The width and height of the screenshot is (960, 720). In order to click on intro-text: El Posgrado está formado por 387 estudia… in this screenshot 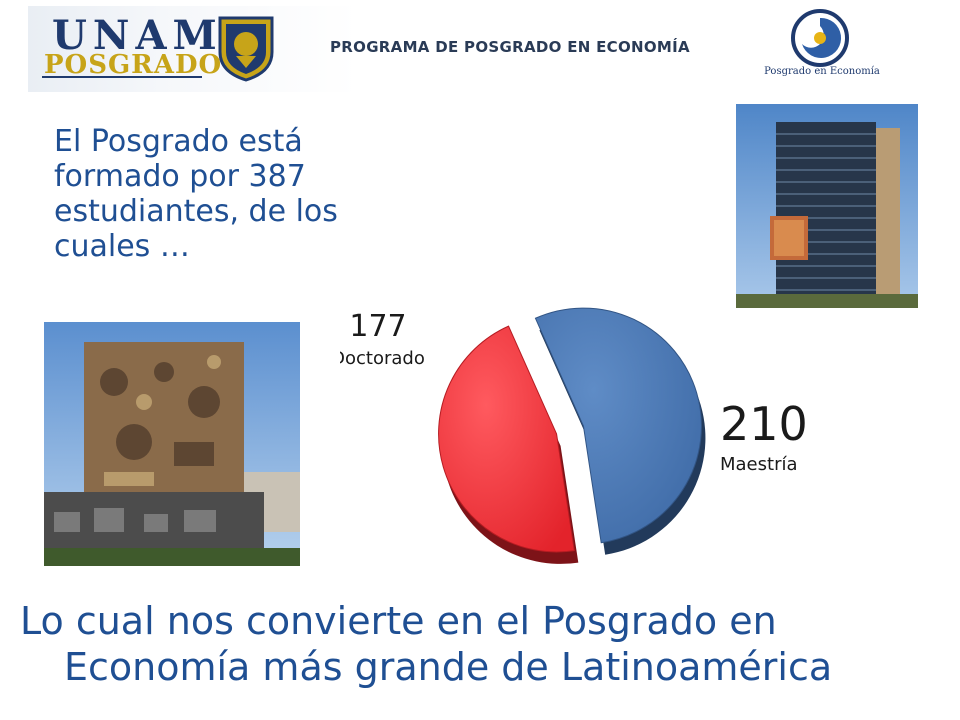, I will do `click(196, 194)`.